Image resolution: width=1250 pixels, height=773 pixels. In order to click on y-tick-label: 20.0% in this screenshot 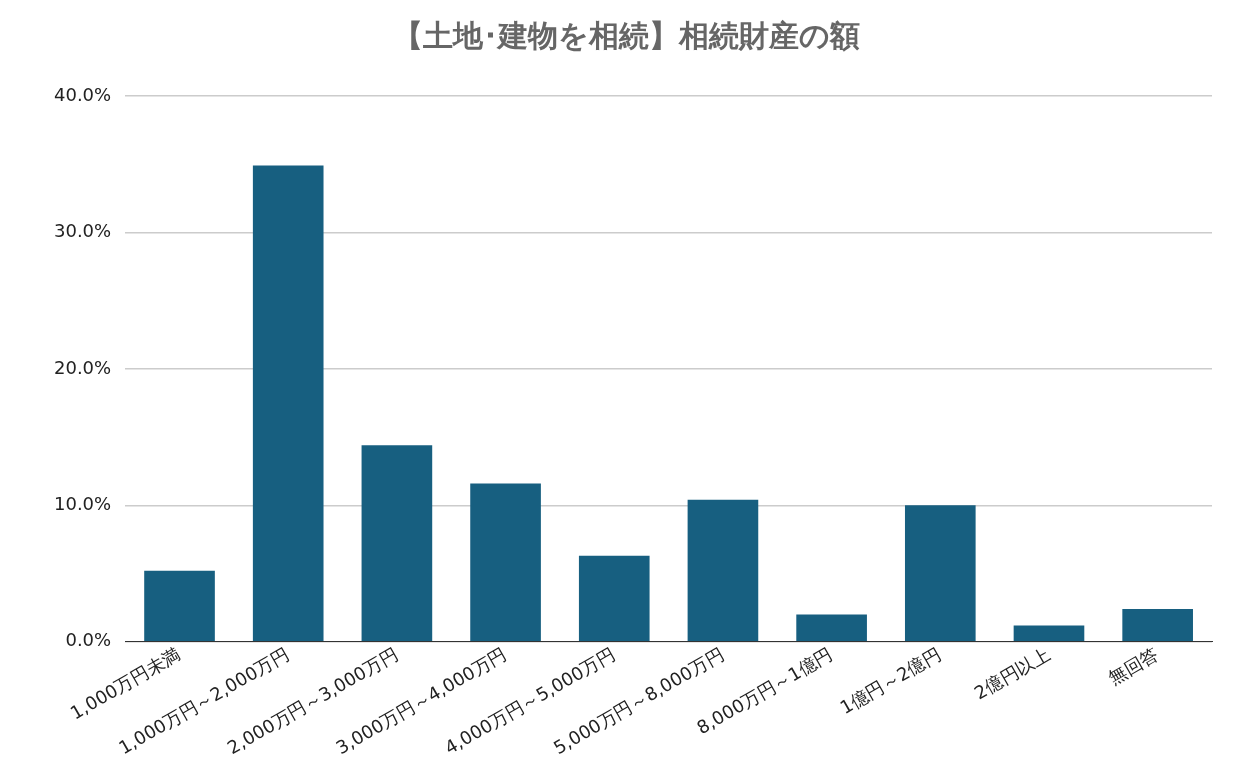, I will do `click(82, 367)`.